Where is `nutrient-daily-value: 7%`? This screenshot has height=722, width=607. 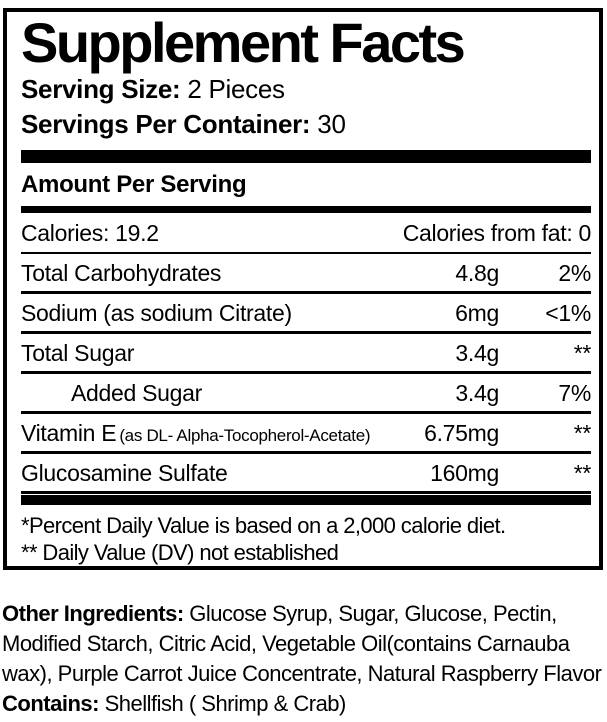 nutrient-daily-value: 7% is located at coordinates (574, 392).